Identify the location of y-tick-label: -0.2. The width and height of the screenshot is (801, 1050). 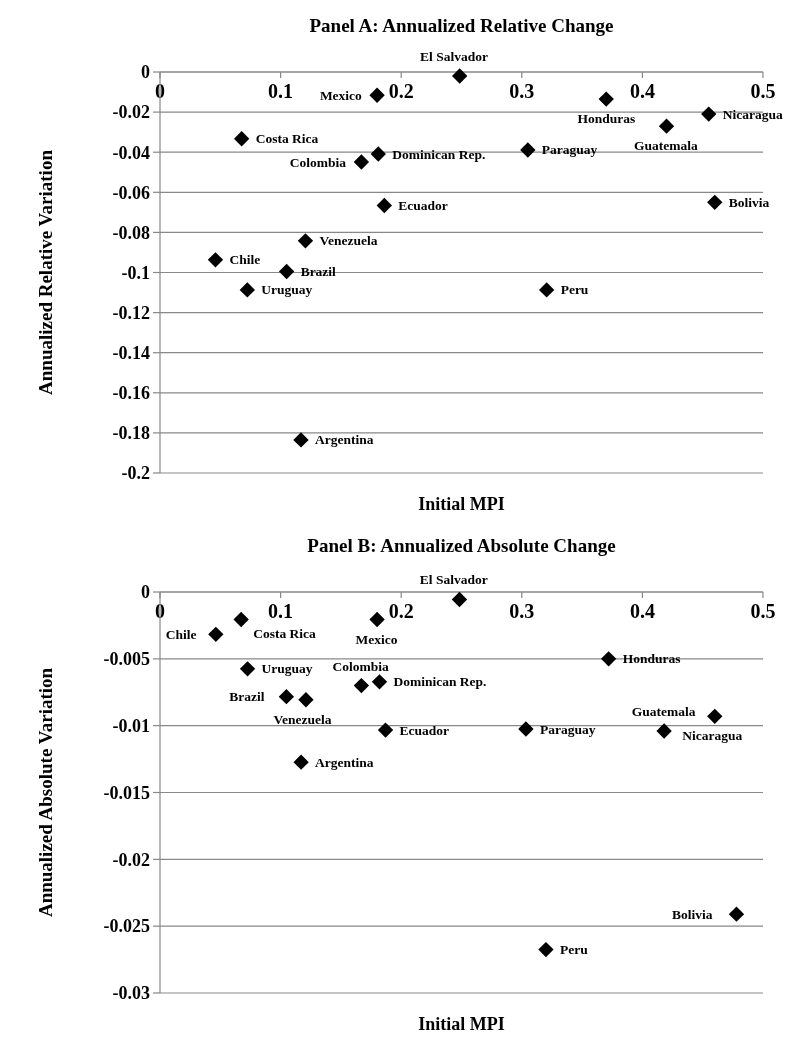
(135, 473).